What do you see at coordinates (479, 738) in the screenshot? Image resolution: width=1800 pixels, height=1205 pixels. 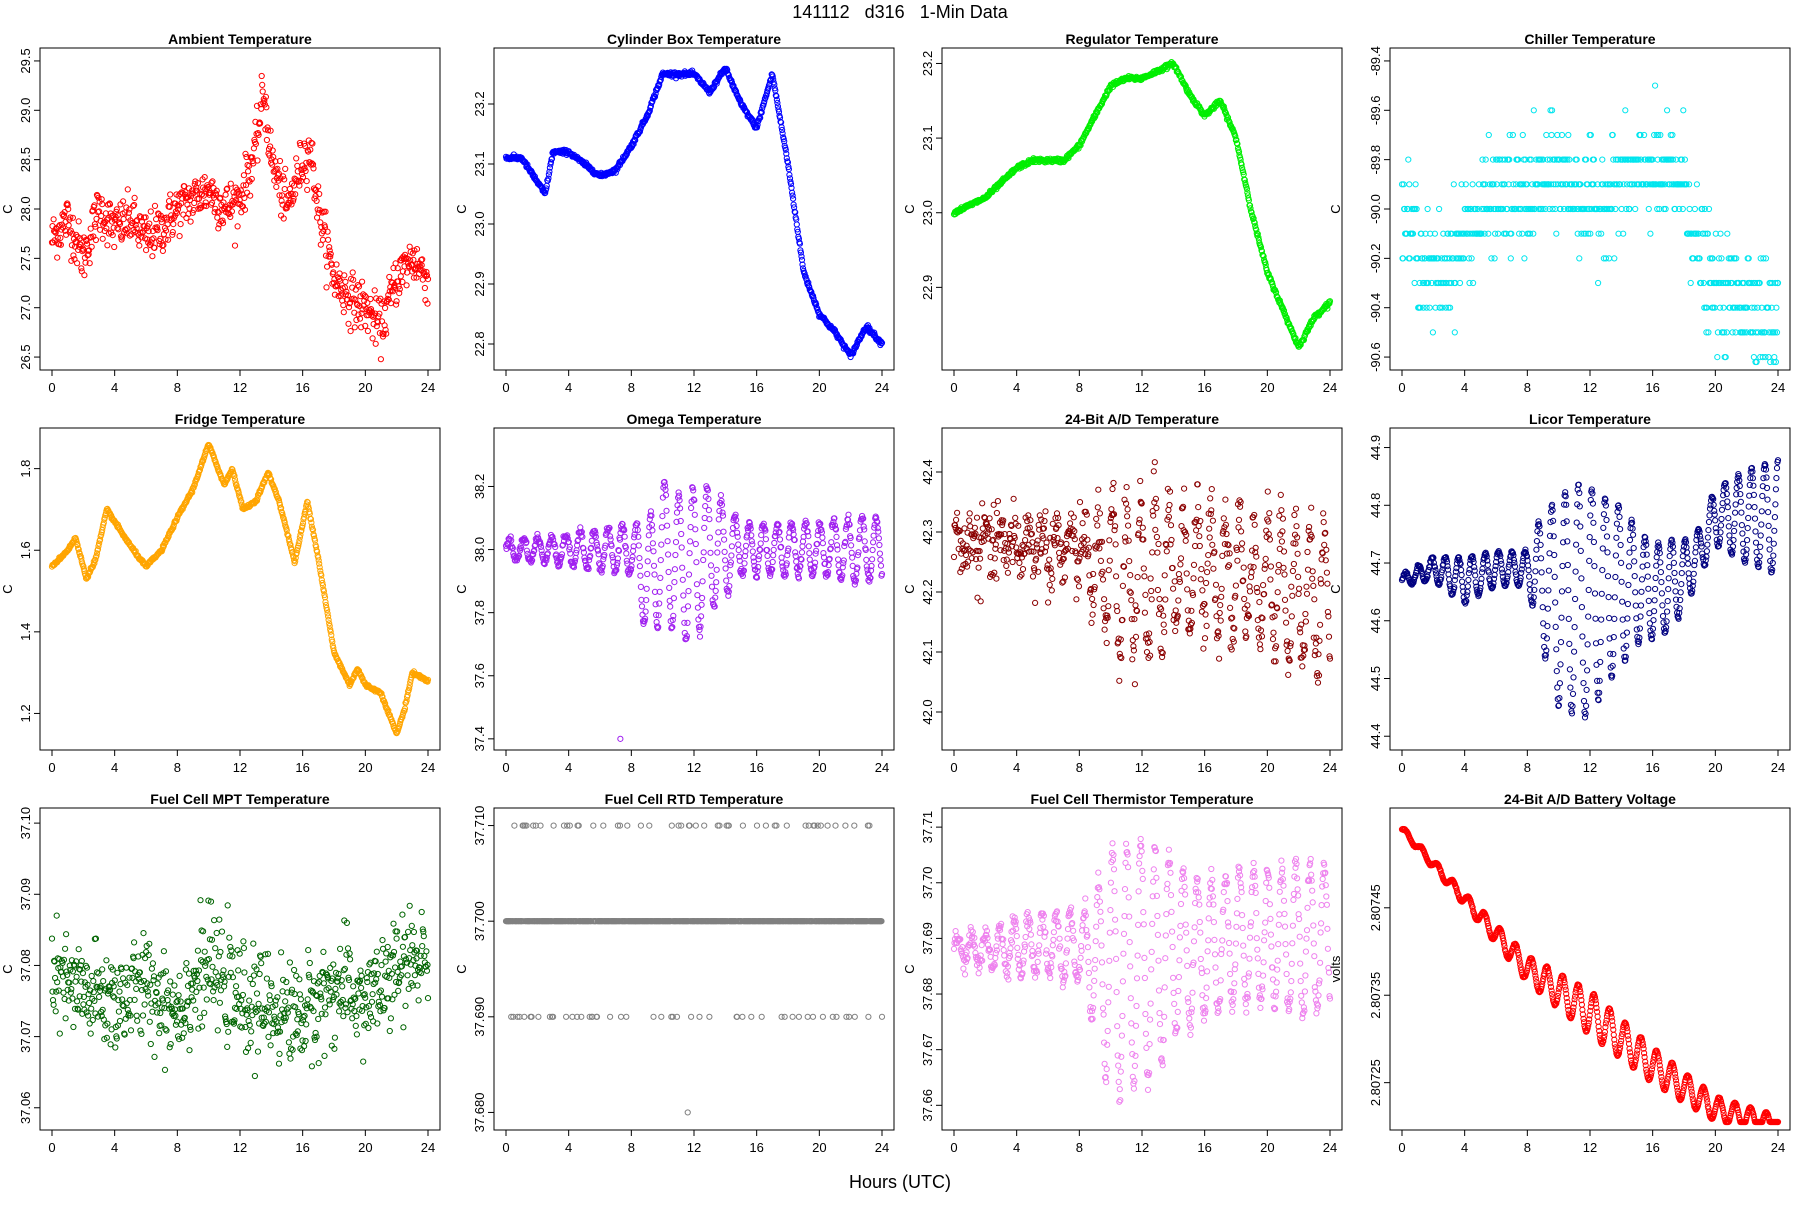 I see `y-tick-label: 37.4` at bounding box center [479, 738].